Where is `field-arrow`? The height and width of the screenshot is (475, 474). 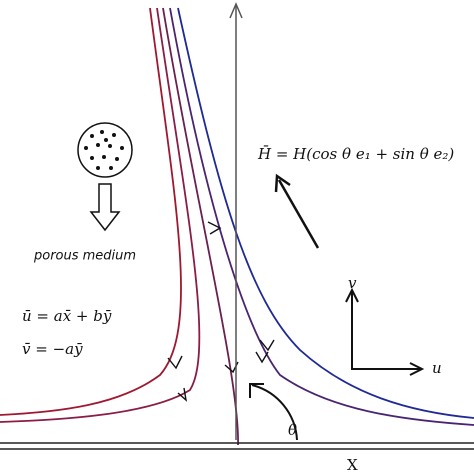 field-arrow is located at coordinates (298, 214).